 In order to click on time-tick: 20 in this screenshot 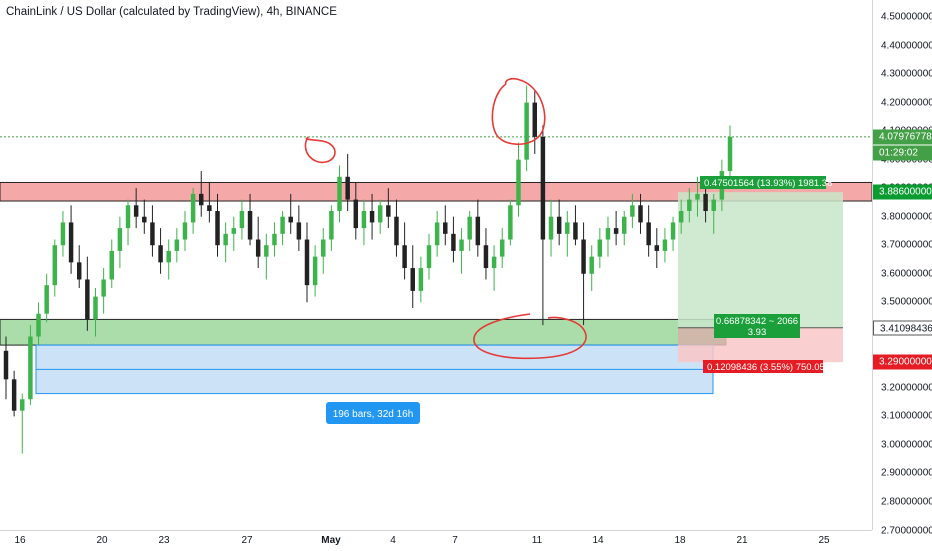, I will do `click(102, 540)`.